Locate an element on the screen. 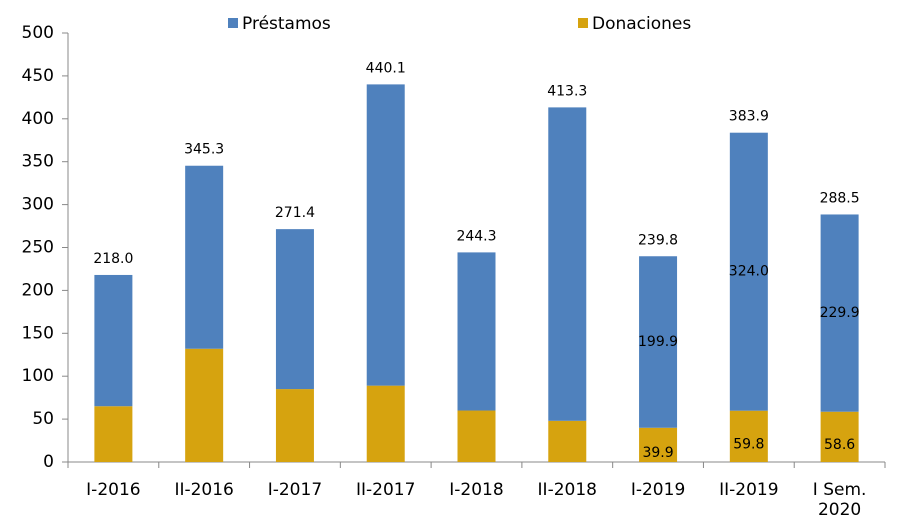 The height and width of the screenshot is (517, 907). y-tick-label: 50 is located at coordinates (43, 419).